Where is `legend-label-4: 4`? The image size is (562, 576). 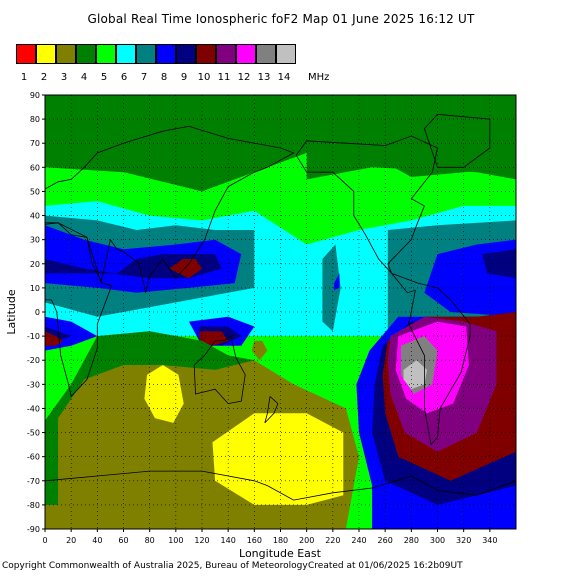
legend-label-4: 4 is located at coordinates (84, 77).